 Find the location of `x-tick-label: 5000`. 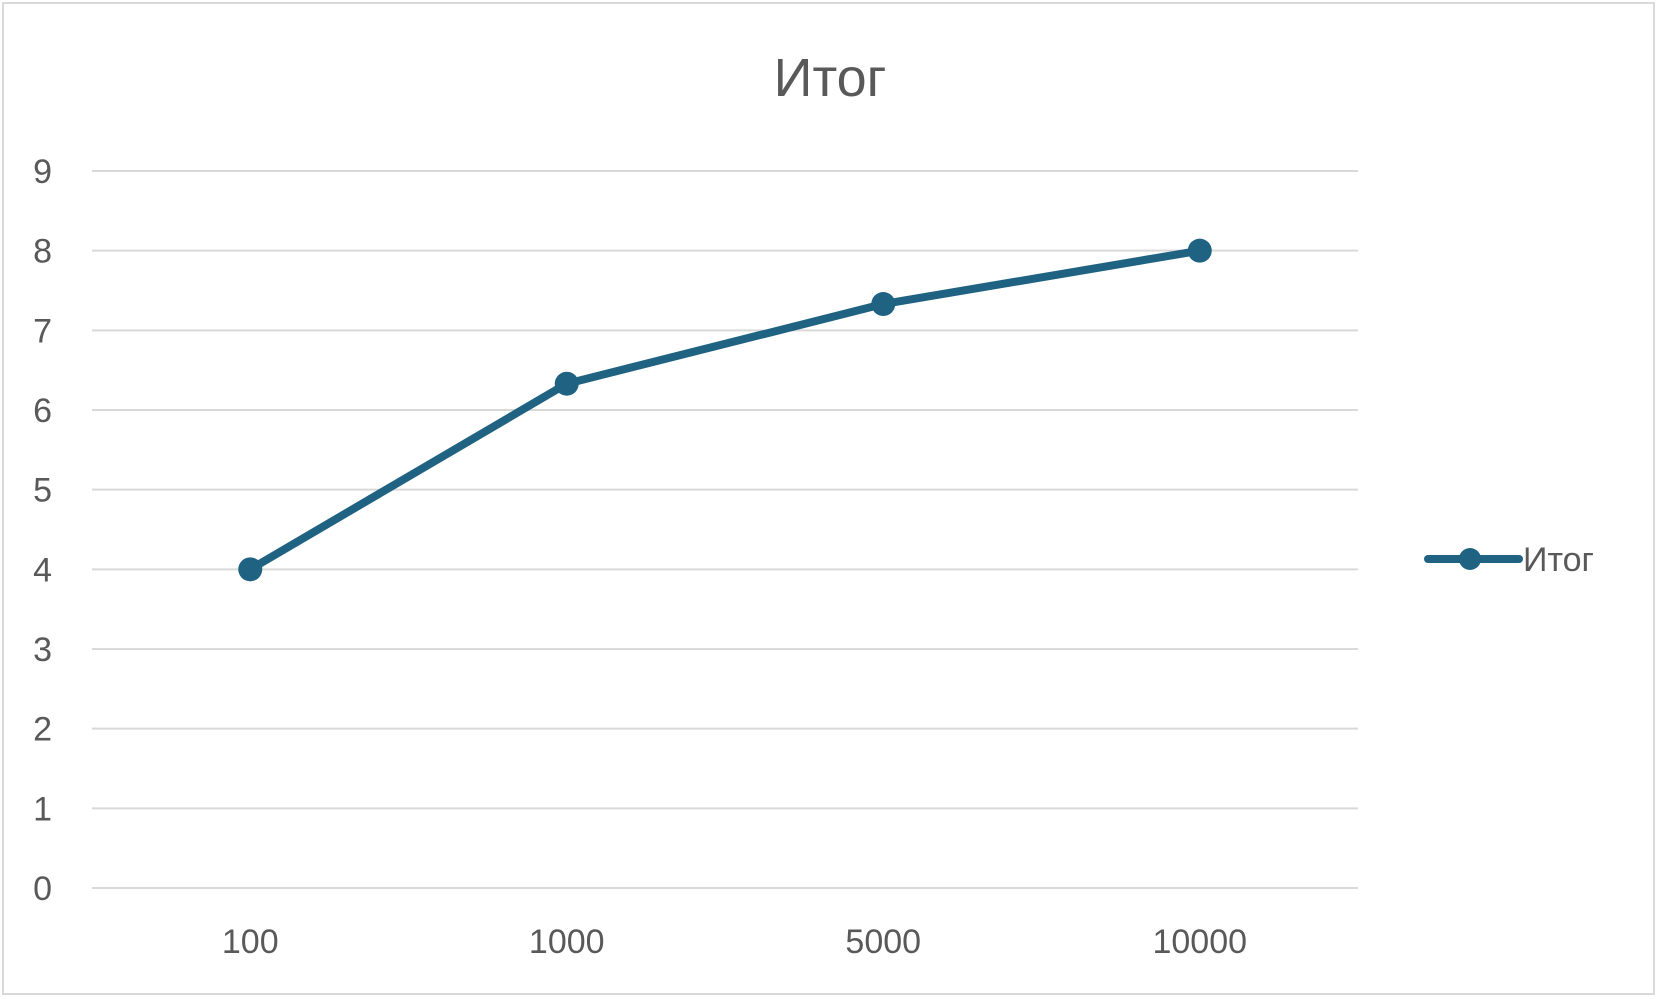

x-tick-label: 5000 is located at coordinates (883, 942).